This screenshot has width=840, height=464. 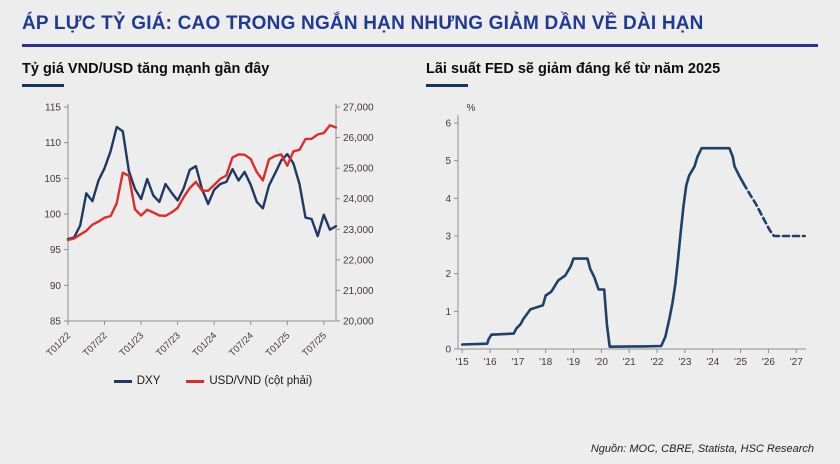 What do you see at coordinates (122, 381) in the screenshot?
I see `dxy-line-swatch` at bounding box center [122, 381].